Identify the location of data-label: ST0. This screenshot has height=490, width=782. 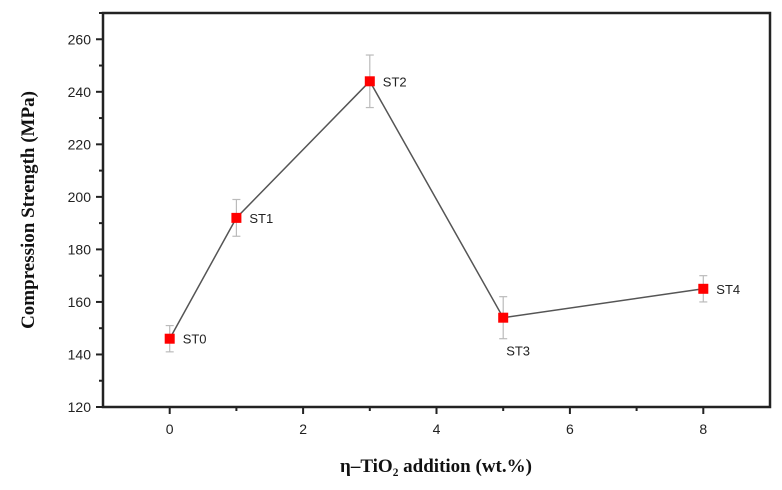
(195, 339).